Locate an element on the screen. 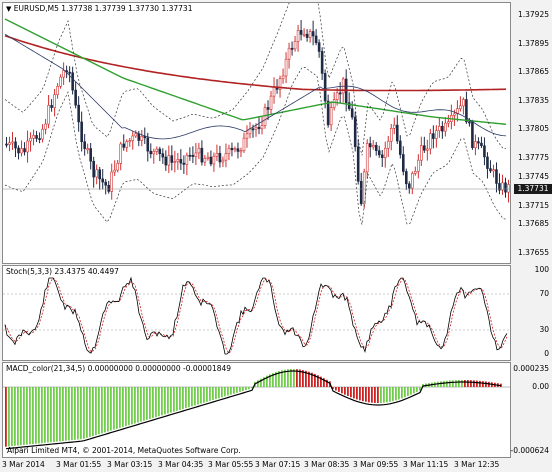 Image resolution: width=552 pixels, height=472 pixels. stoch-axis: 100 70 30 0 is located at coordinates (531, 313).